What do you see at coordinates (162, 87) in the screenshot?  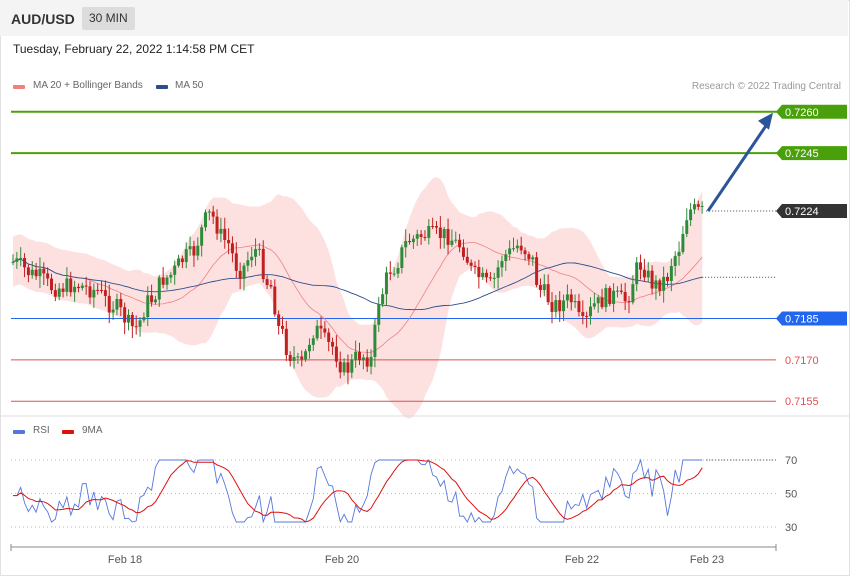 I see `ma50-swatch` at bounding box center [162, 87].